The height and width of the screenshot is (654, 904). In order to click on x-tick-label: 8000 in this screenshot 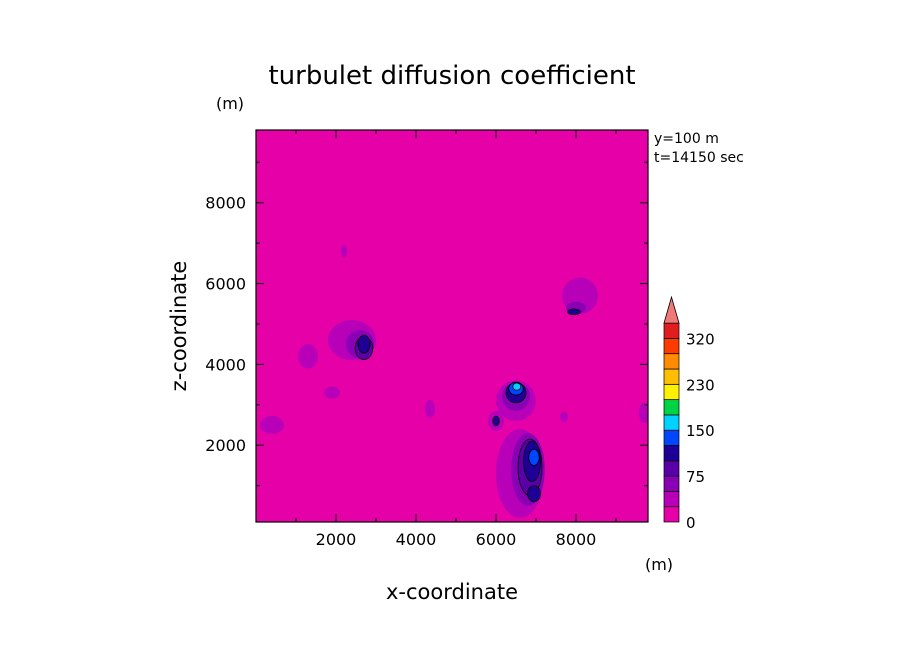, I will do `click(576, 539)`.